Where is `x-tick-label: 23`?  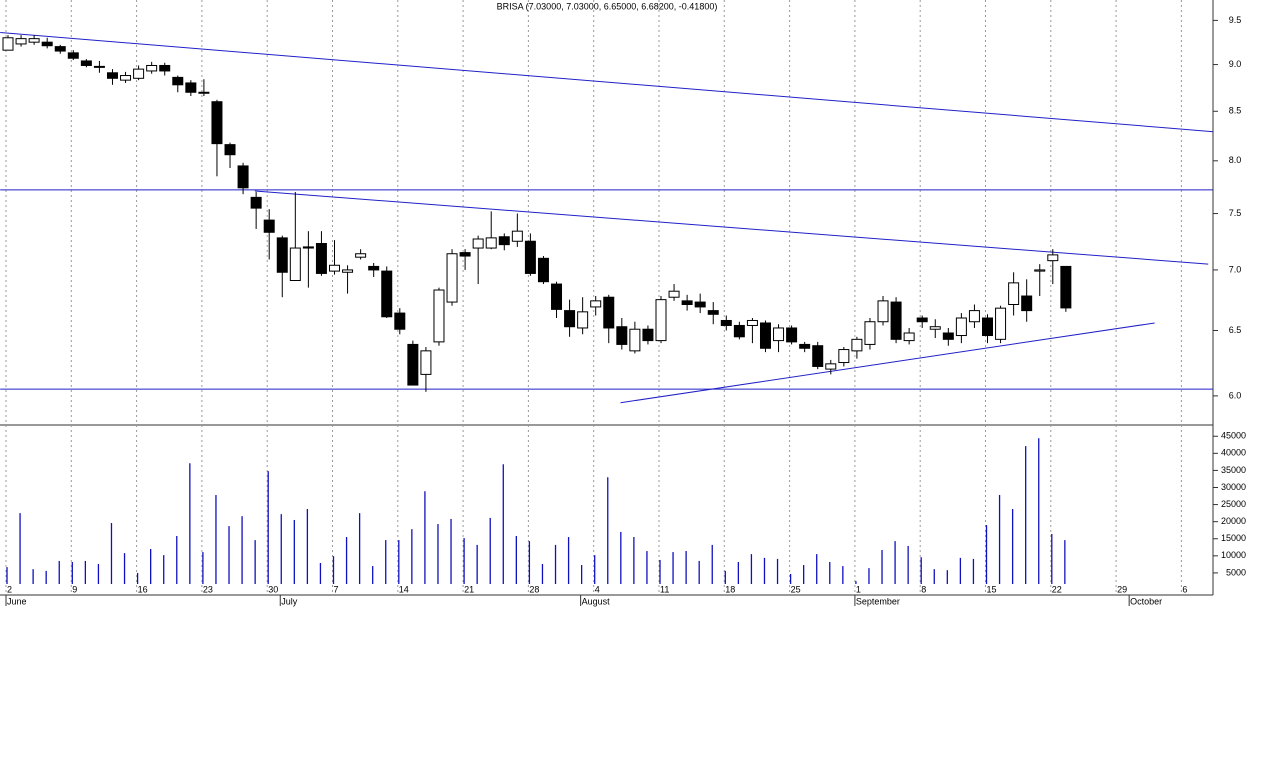 x-tick-label: 23 is located at coordinates (208, 589).